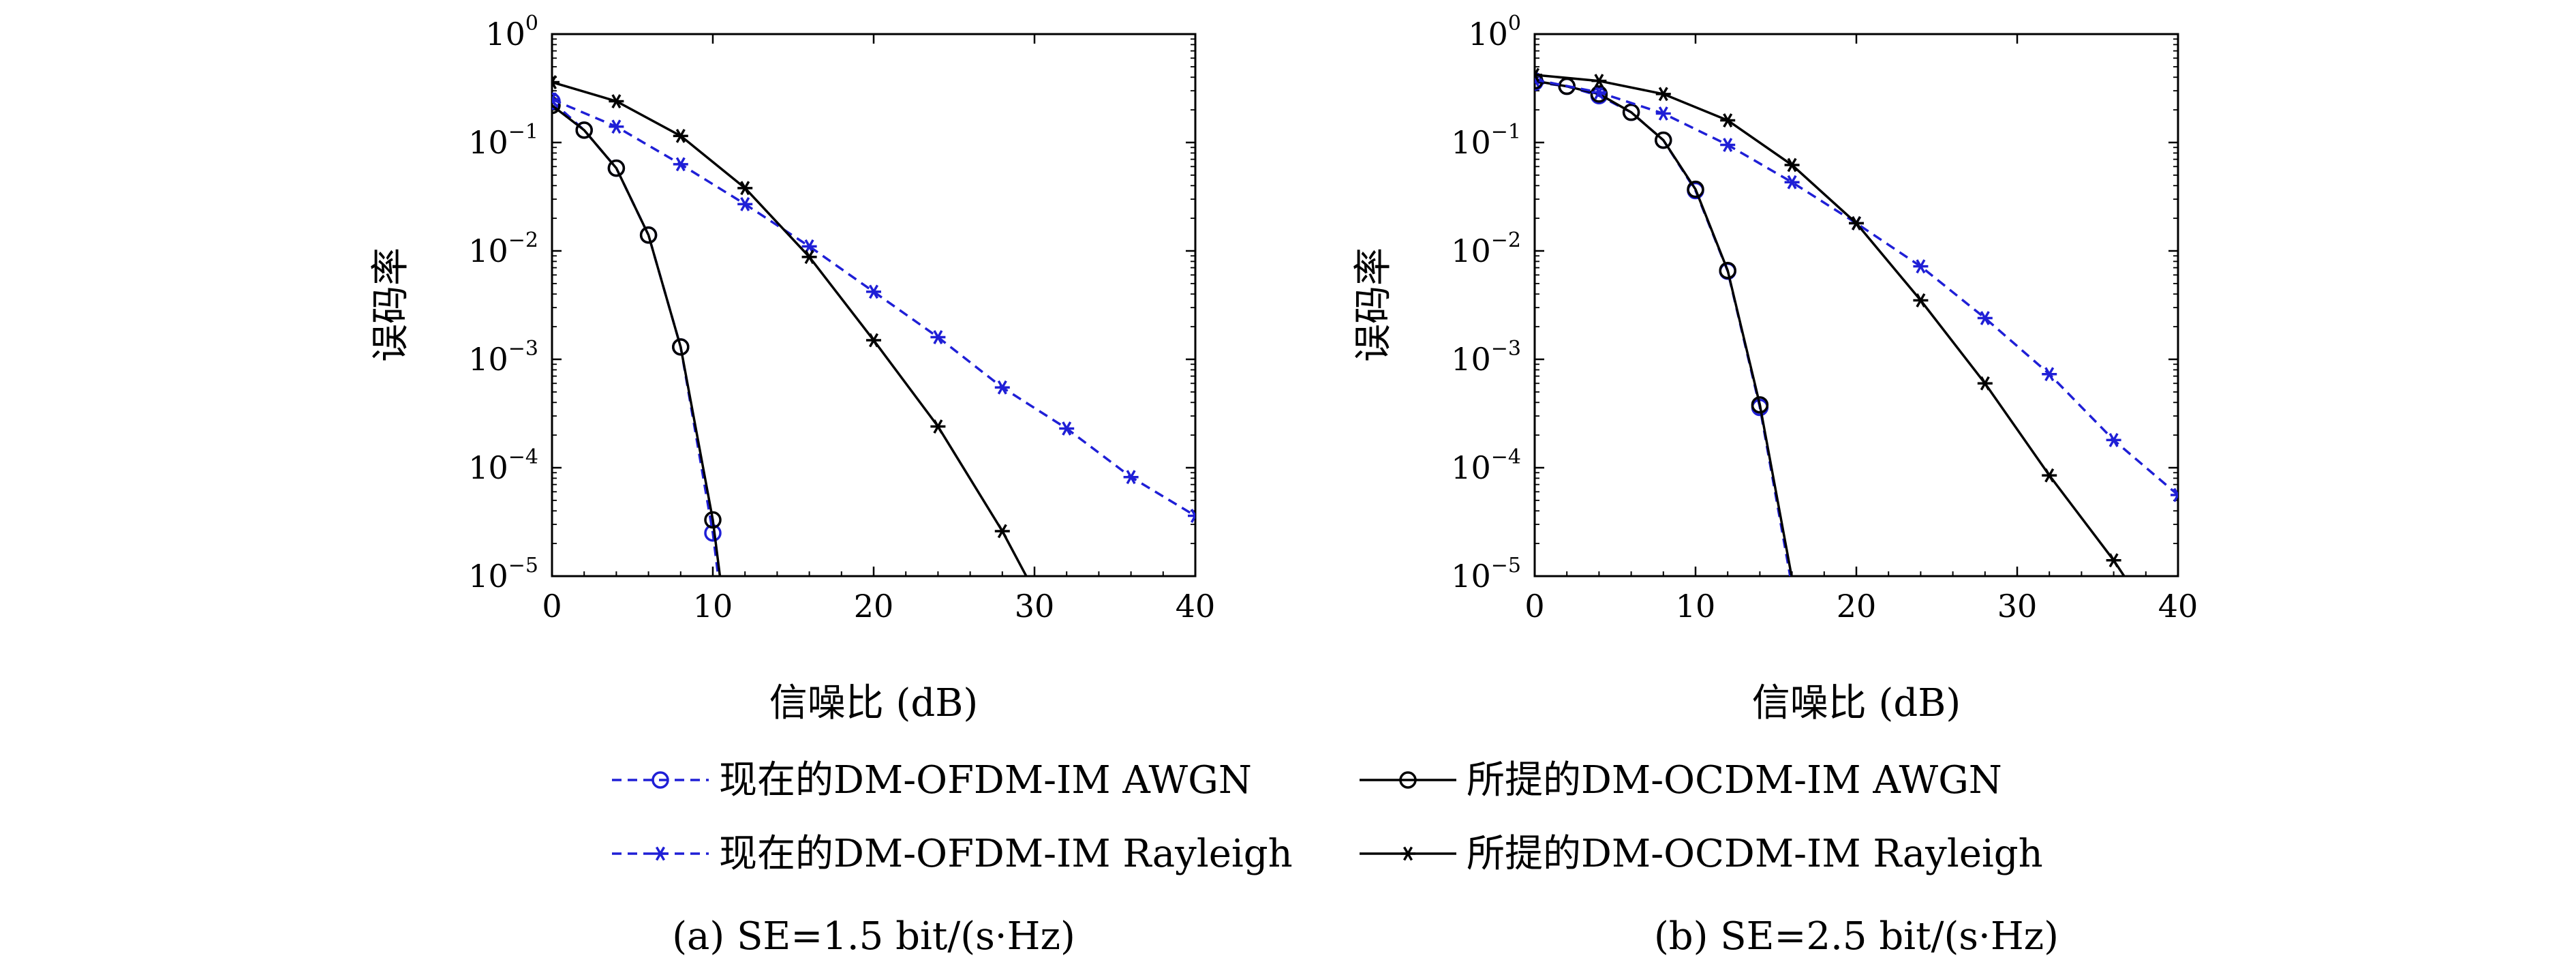 The width and height of the screenshot is (2576, 960). Describe the element at coordinates (1006, 854) in the screenshot. I see `legend-label: 现在的DM-OFDM-IM Rayleigh` at that location.